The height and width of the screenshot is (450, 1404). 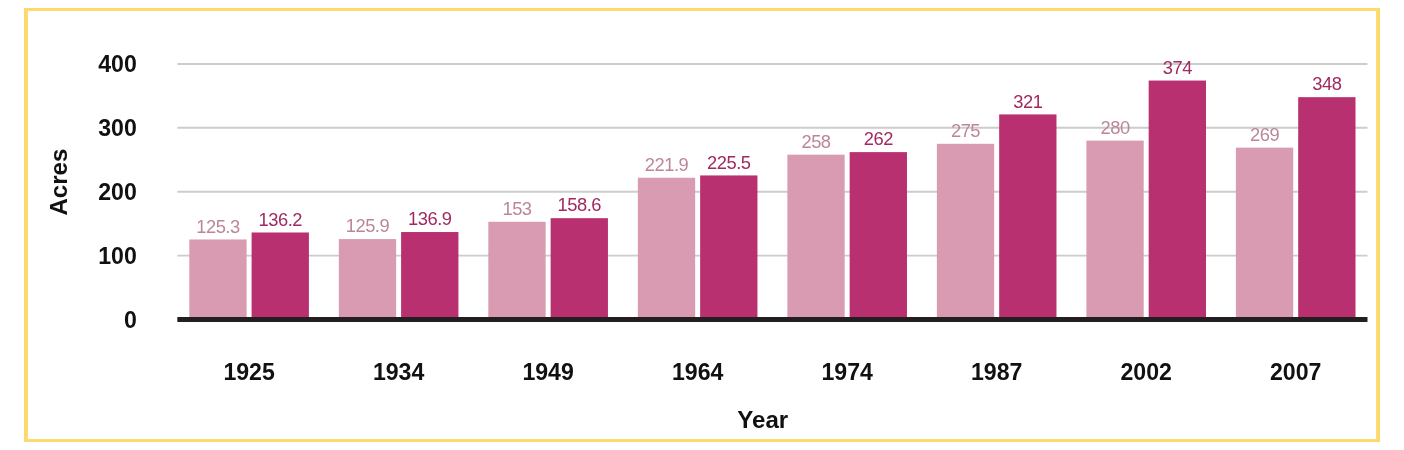 I want to click on data-label: 153, so click(x=517, y=209).